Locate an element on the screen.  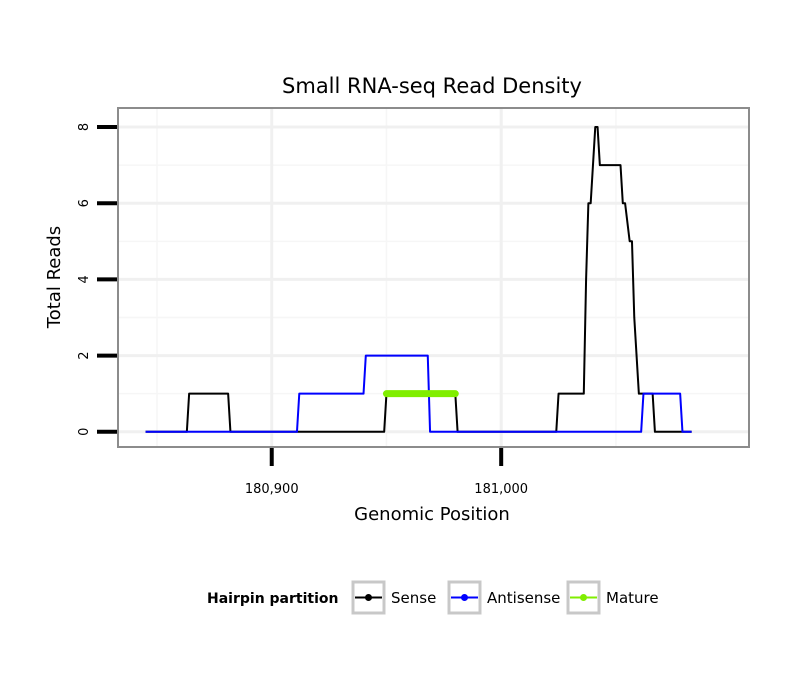
legend: Hairpin partition Sense Antisense Mature is located at coordinates (433, 597).